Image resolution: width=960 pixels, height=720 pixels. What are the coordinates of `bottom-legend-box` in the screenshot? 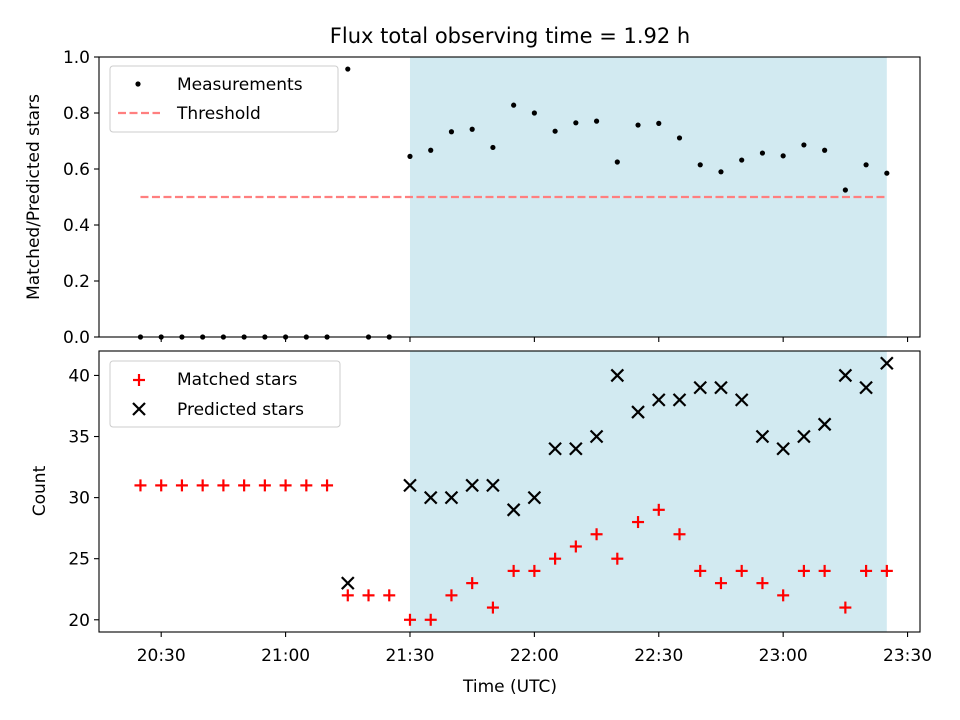 It's located at (225, 394).